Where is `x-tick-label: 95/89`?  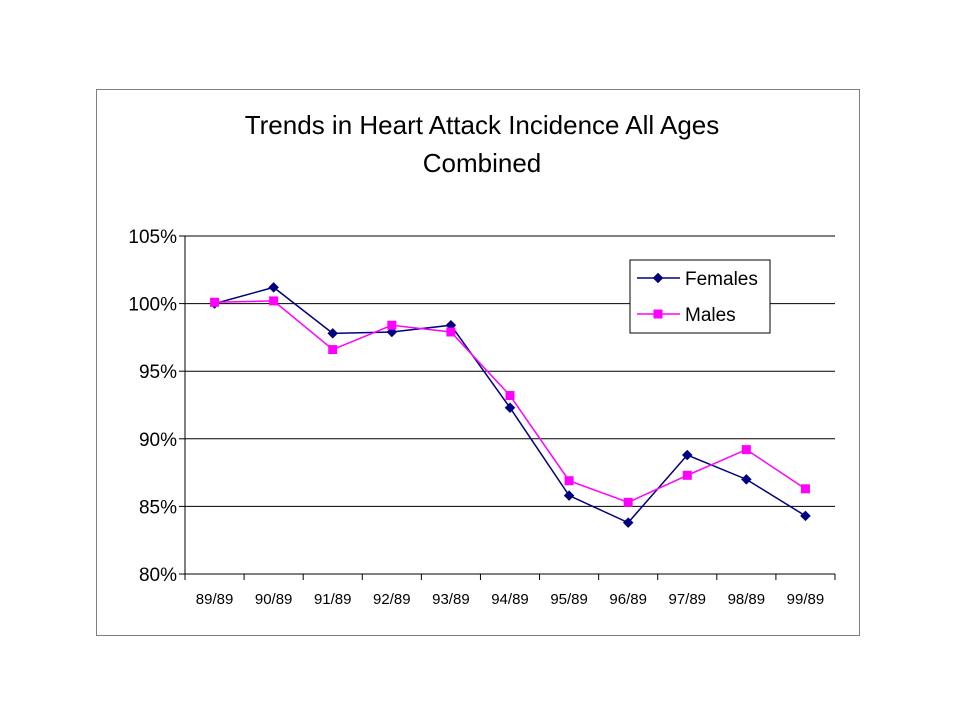 x-tick-label: 95/89 is located at coordinates (569, 599).